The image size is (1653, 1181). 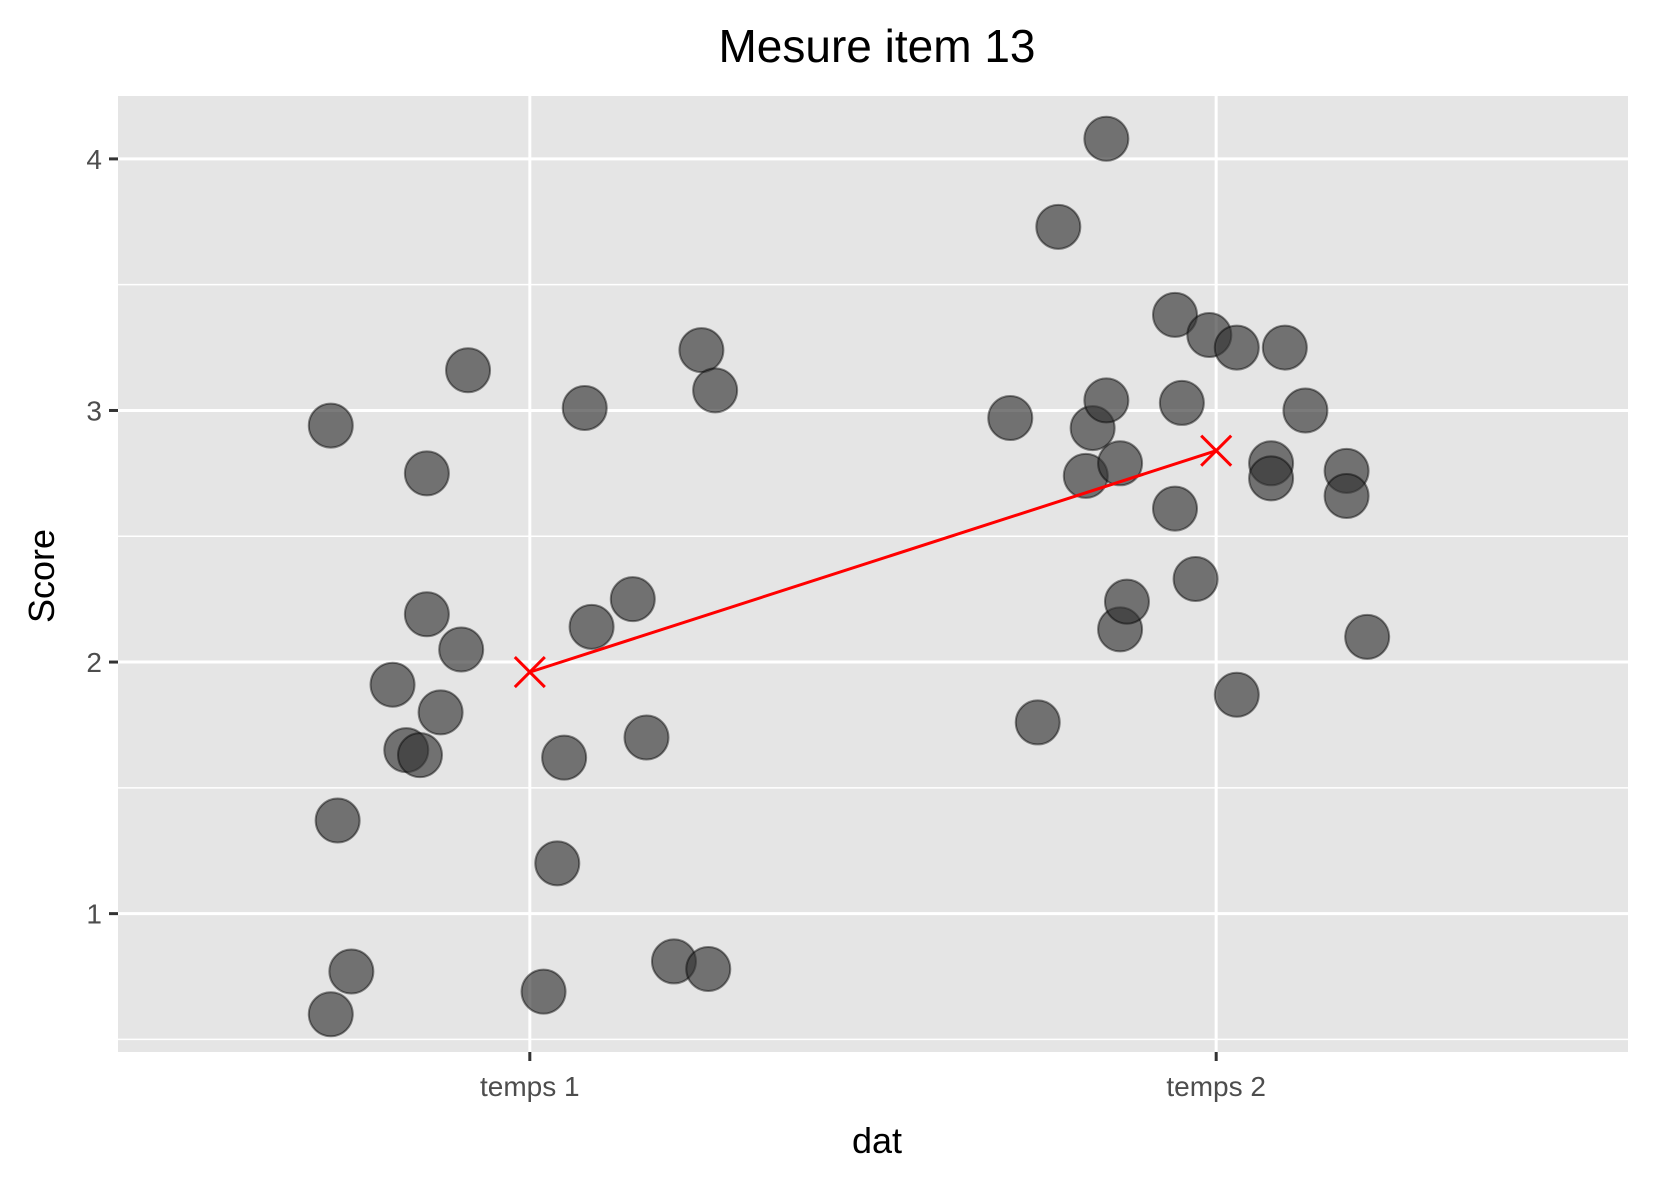 What do you see at coordinates (102, 537) in the screenshot?
I see `y-axis: 1 2 3 4` at bounding box center [102, 537].